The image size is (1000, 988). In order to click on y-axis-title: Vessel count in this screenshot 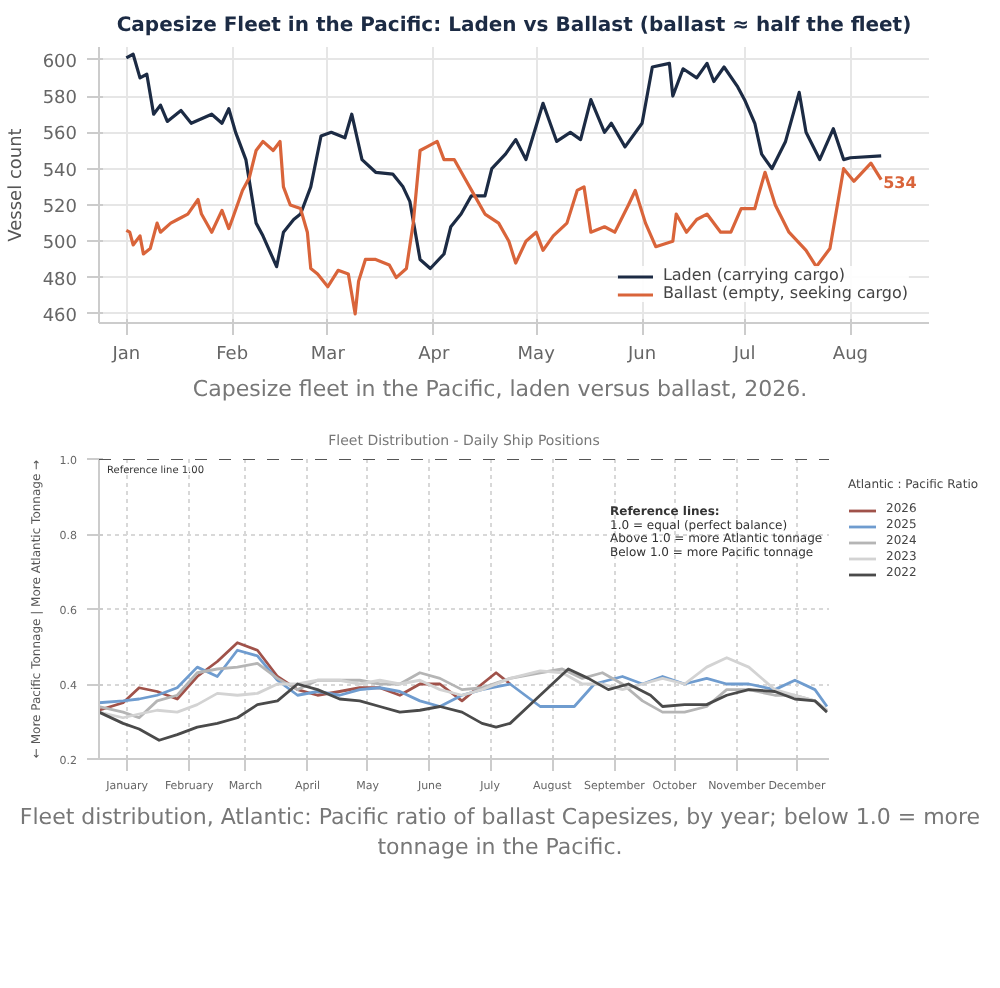, I will do `click(16, 184)`.